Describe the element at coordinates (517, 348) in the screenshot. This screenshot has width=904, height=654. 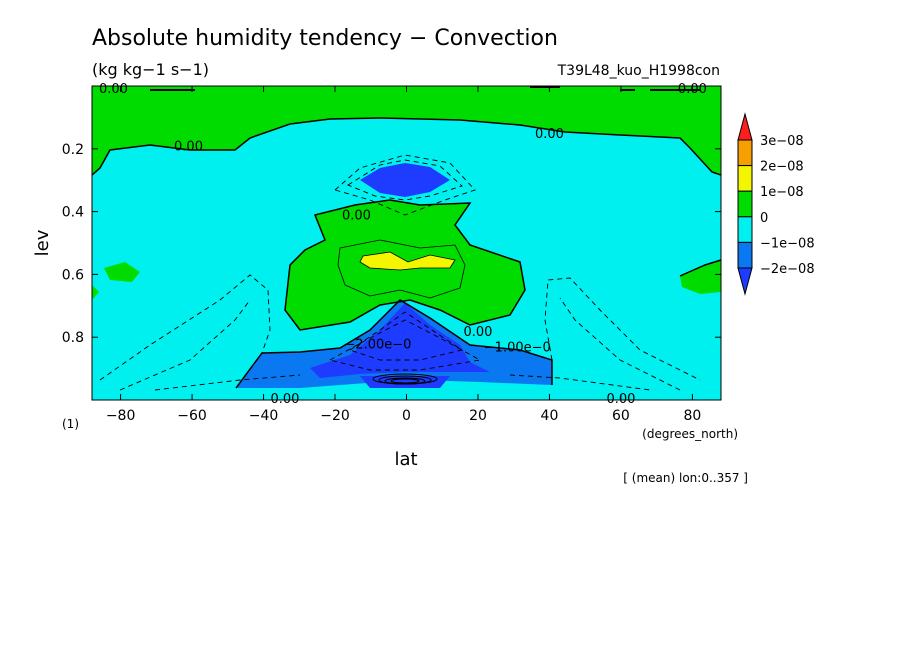
I see `contour-label: −1.00e−0` at that location.